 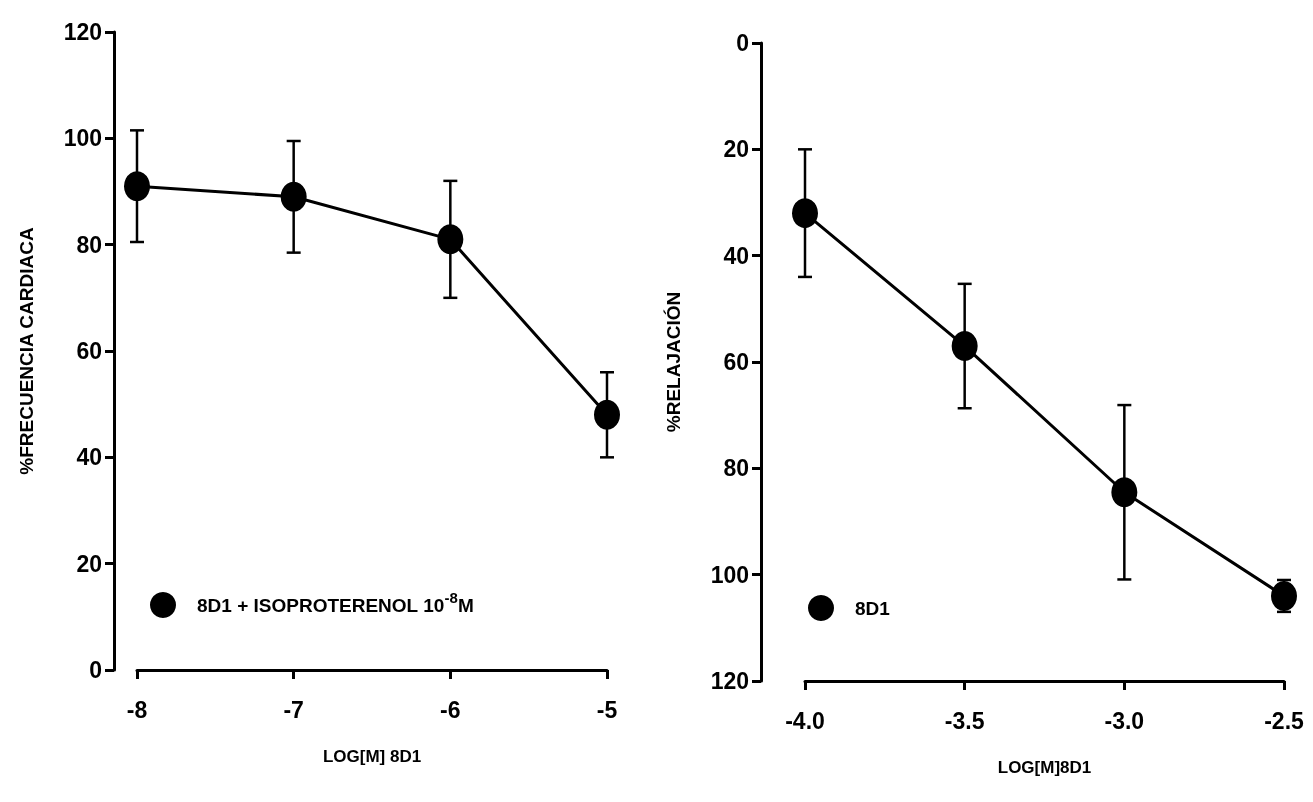 I want to click on x-tick-label: -2.5, so click(x=1284, y=720).